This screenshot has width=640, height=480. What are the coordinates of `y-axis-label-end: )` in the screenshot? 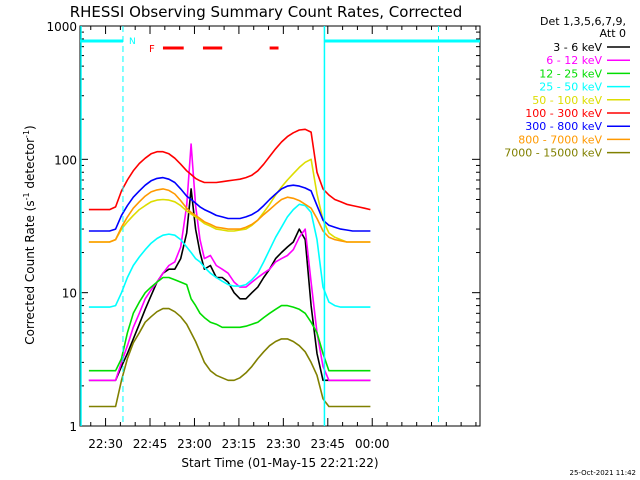 It's located at (30, 127).